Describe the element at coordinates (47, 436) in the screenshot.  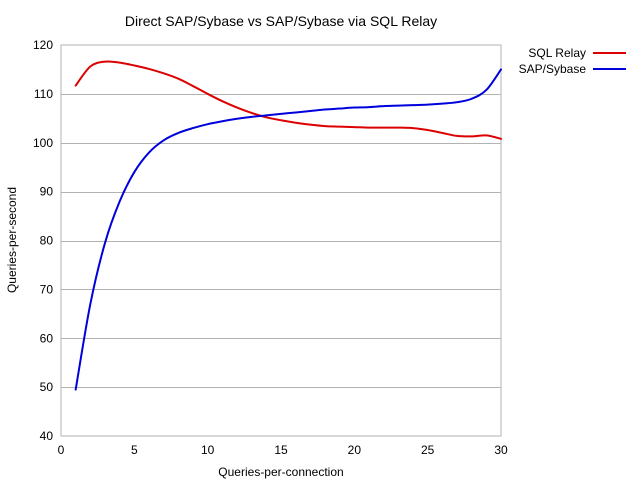
I see `y-tick-label-40: 40` at that location.